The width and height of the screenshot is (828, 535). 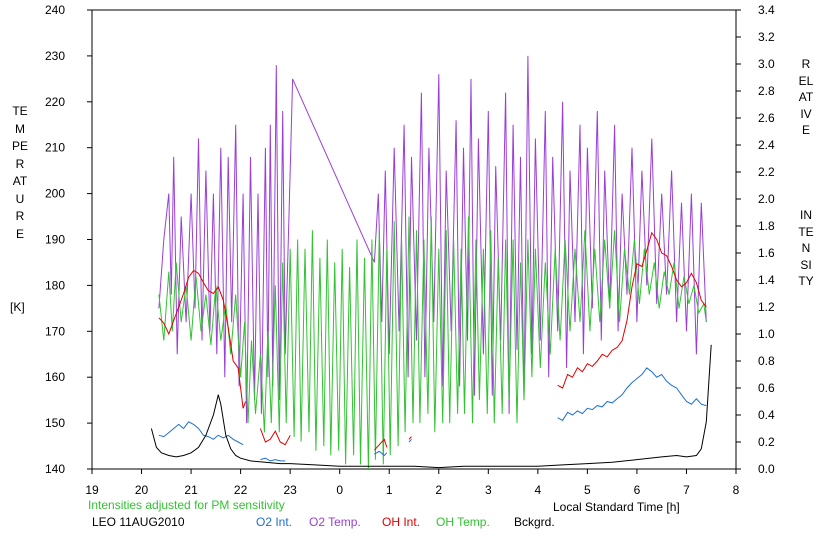 I want to click on x-tick-label: 19, so click(x=92, y=490).